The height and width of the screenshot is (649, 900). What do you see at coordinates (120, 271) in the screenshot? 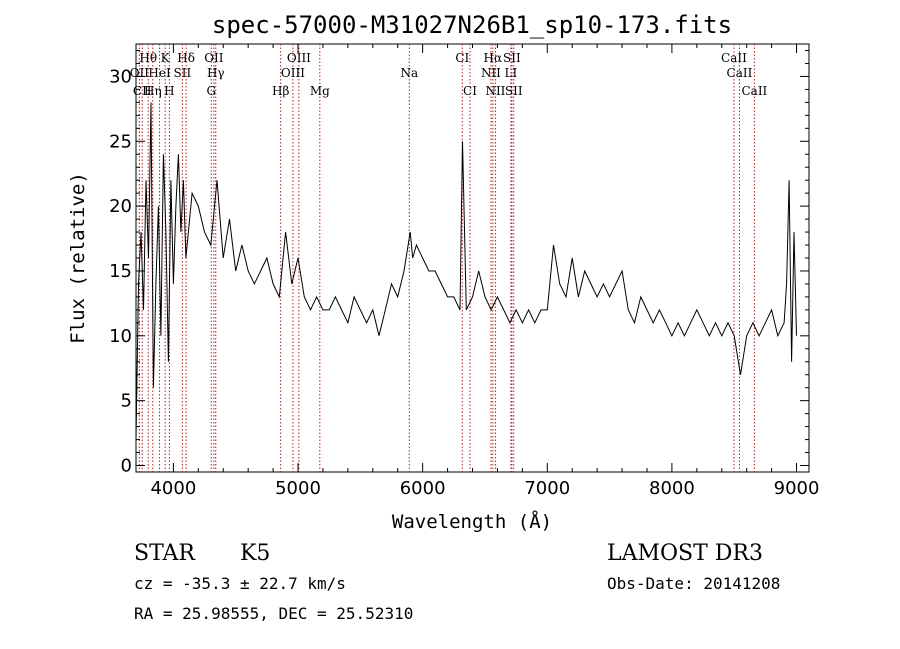
I see `y-tick-label: 15` at bounding box center [120, 271].